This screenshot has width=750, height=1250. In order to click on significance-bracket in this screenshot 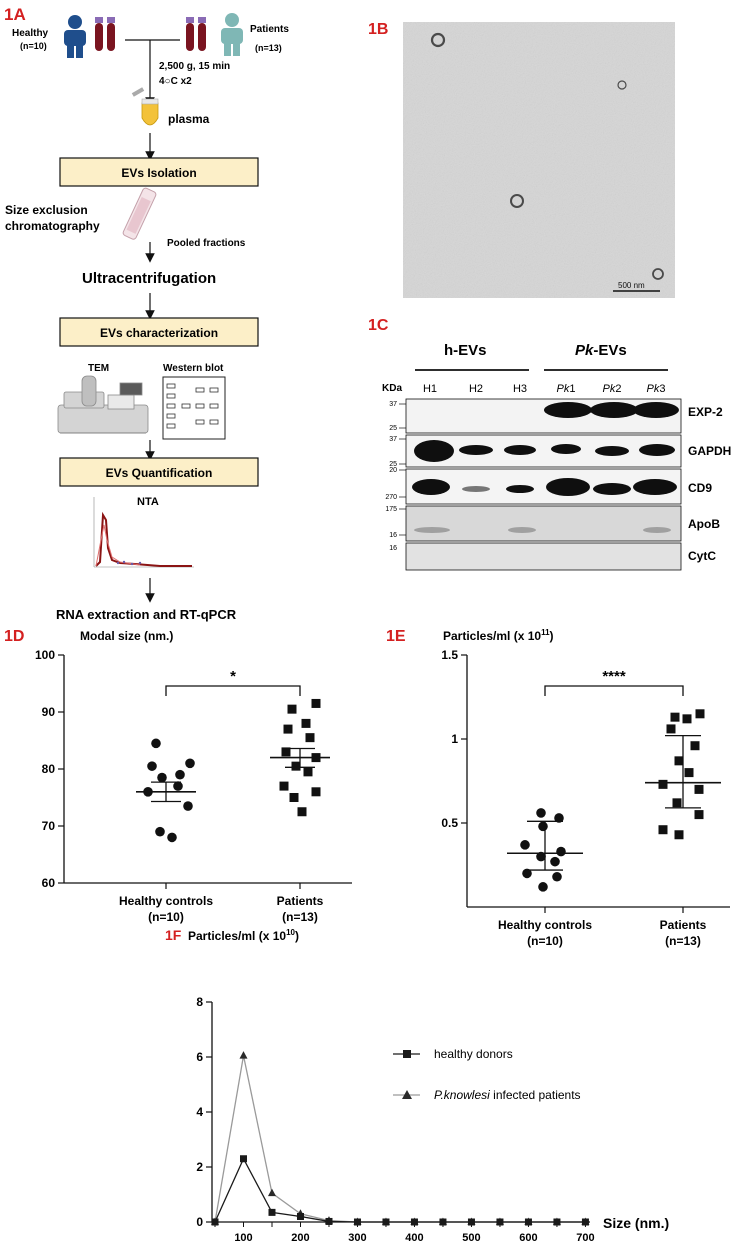, I will do `click(233, 690)`.